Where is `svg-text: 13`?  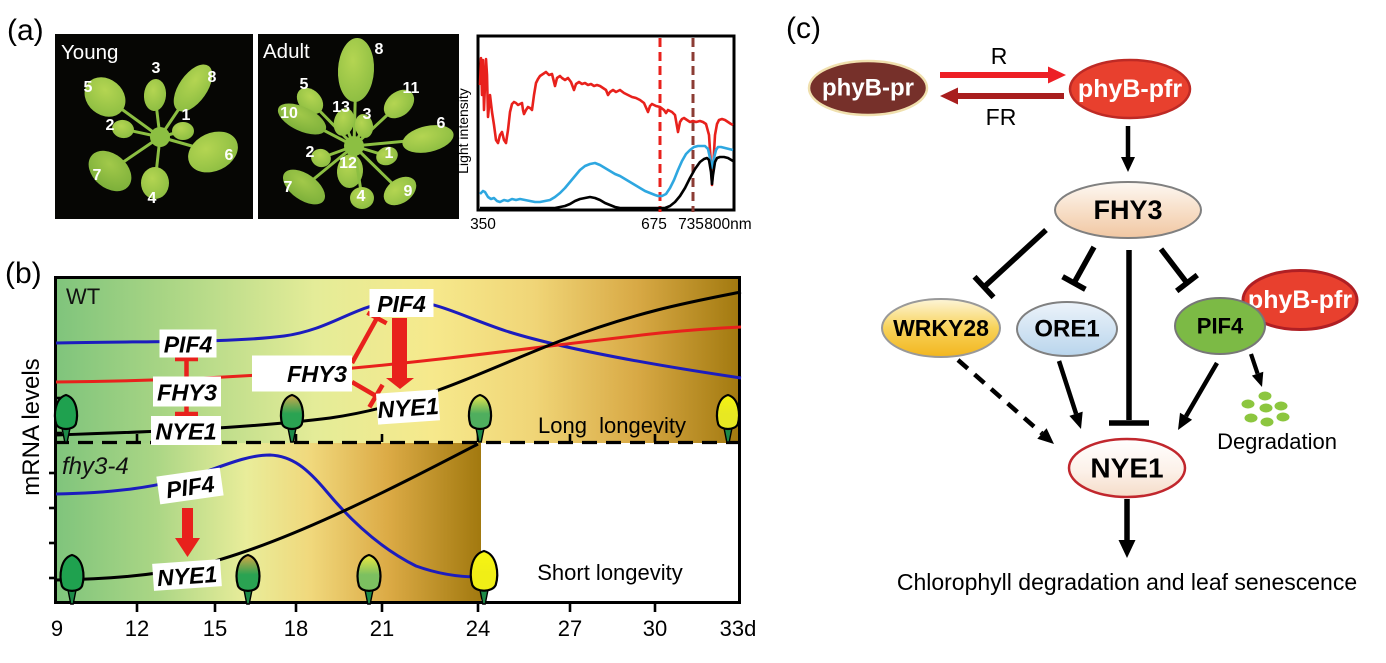 svg-text: 13 is located at coordinates (341, 107).